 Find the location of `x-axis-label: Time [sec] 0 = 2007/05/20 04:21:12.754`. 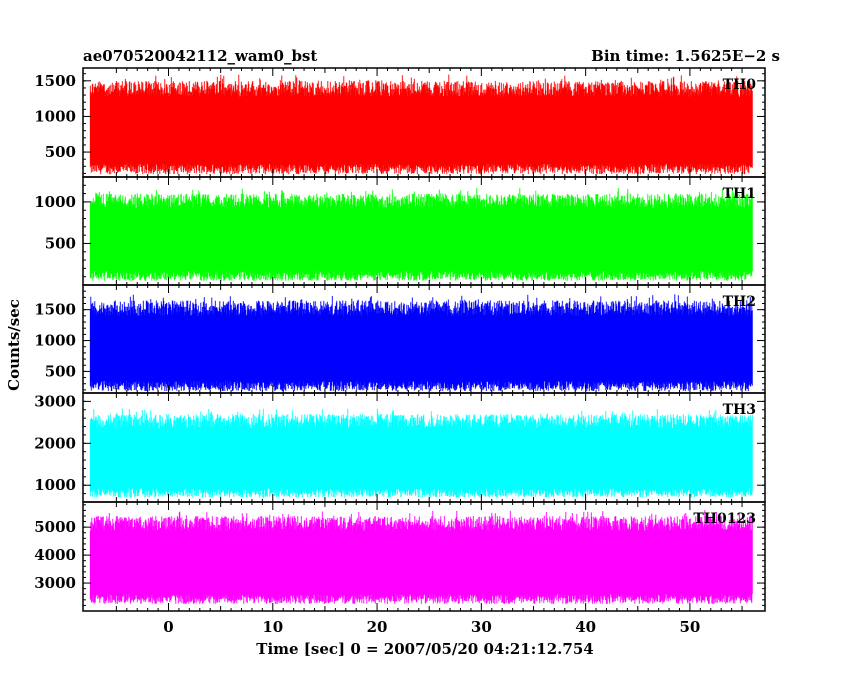

x-axis-label: Time [sec] 0 = 2007/05/20 04:21:12.754 is located at coordinates (424, 649).